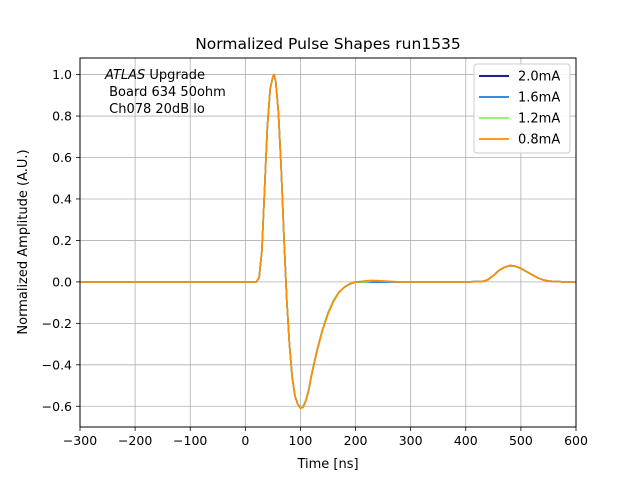  What do you see at coordinates (327, 464) in the screenshot?
I see `x-axis-label: Time [ns]` at bounding box center [327, 464].